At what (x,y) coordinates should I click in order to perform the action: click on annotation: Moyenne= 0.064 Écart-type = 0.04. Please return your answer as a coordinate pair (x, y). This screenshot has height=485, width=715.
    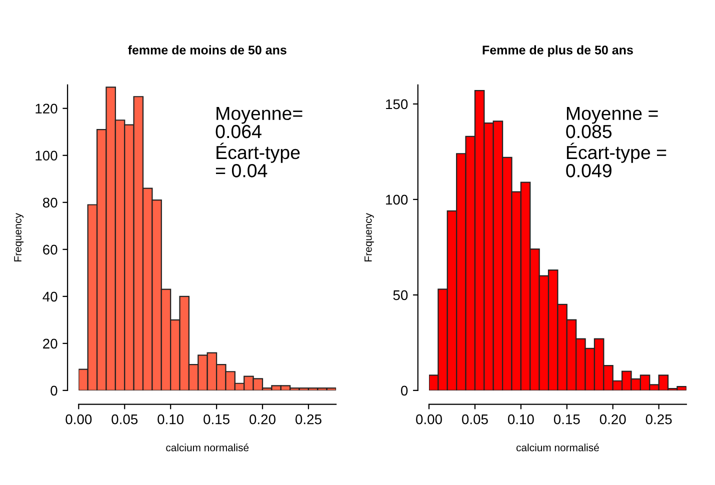
    Looking at the image, I should click on (259, 142).